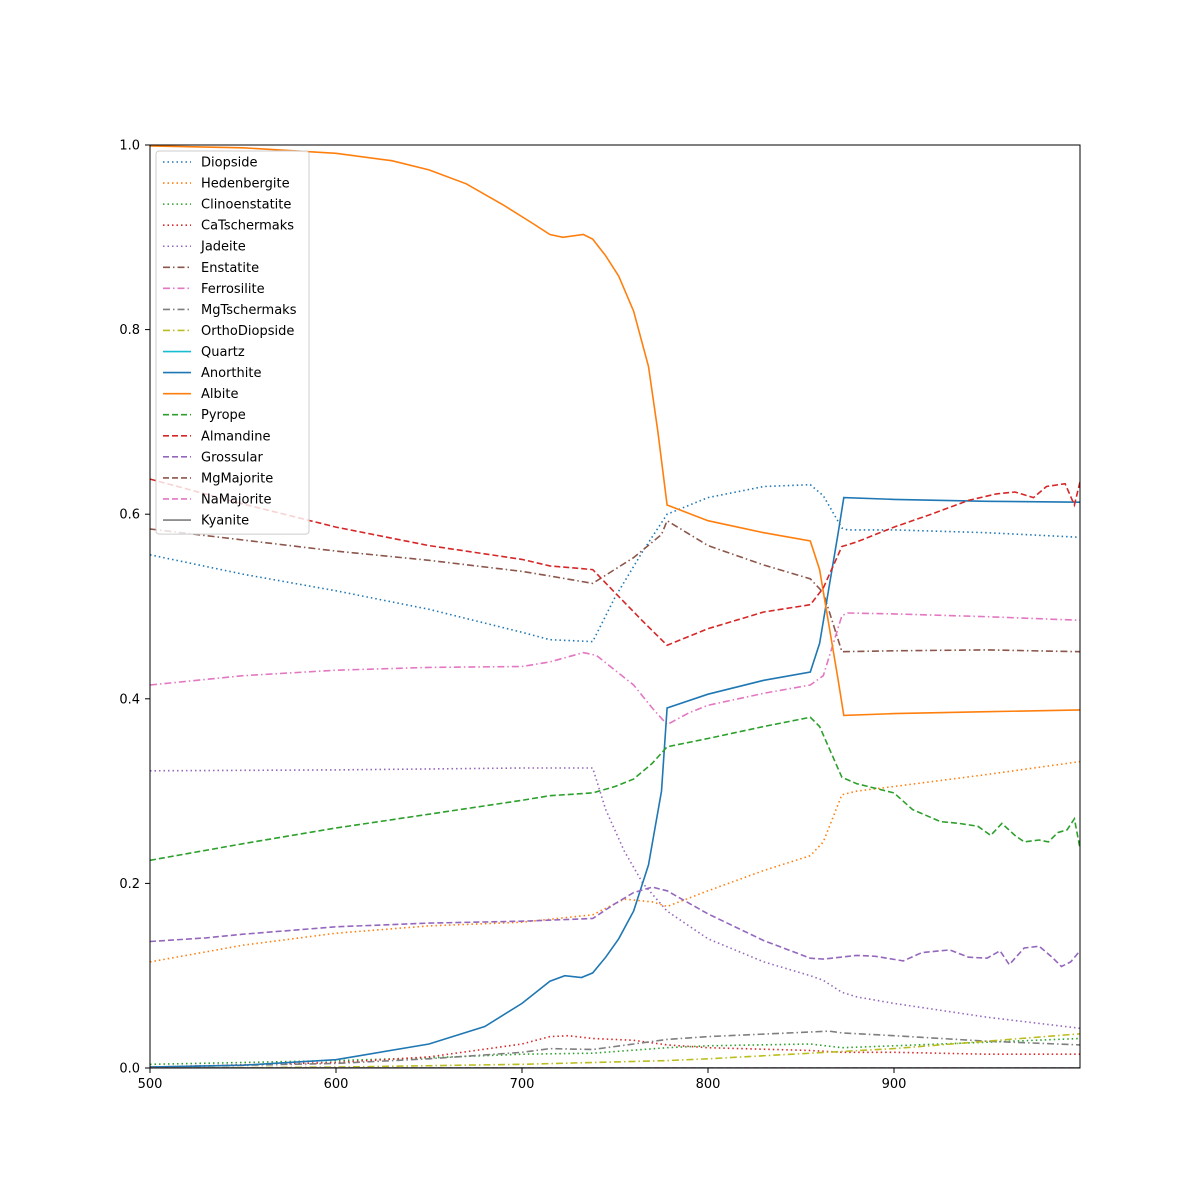 The width and height of the screenshot is (1200, 1200). What do you see at coordinates (336, 1084) in the screenshot?
I see `x-tick-label: 600` at bounding box center [336, 1084].